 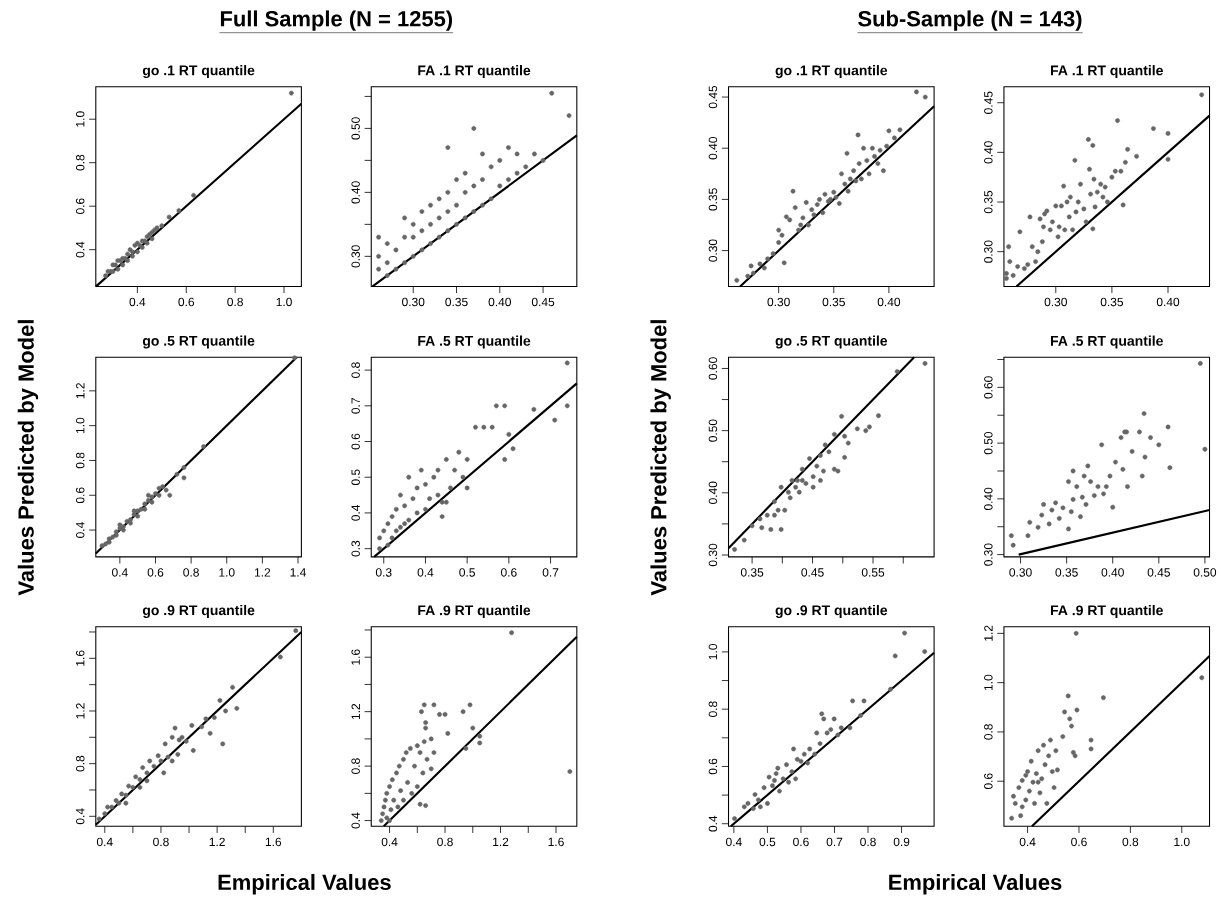 I want to click on x-tick-label: 0.5, so click(x=467, y=572).